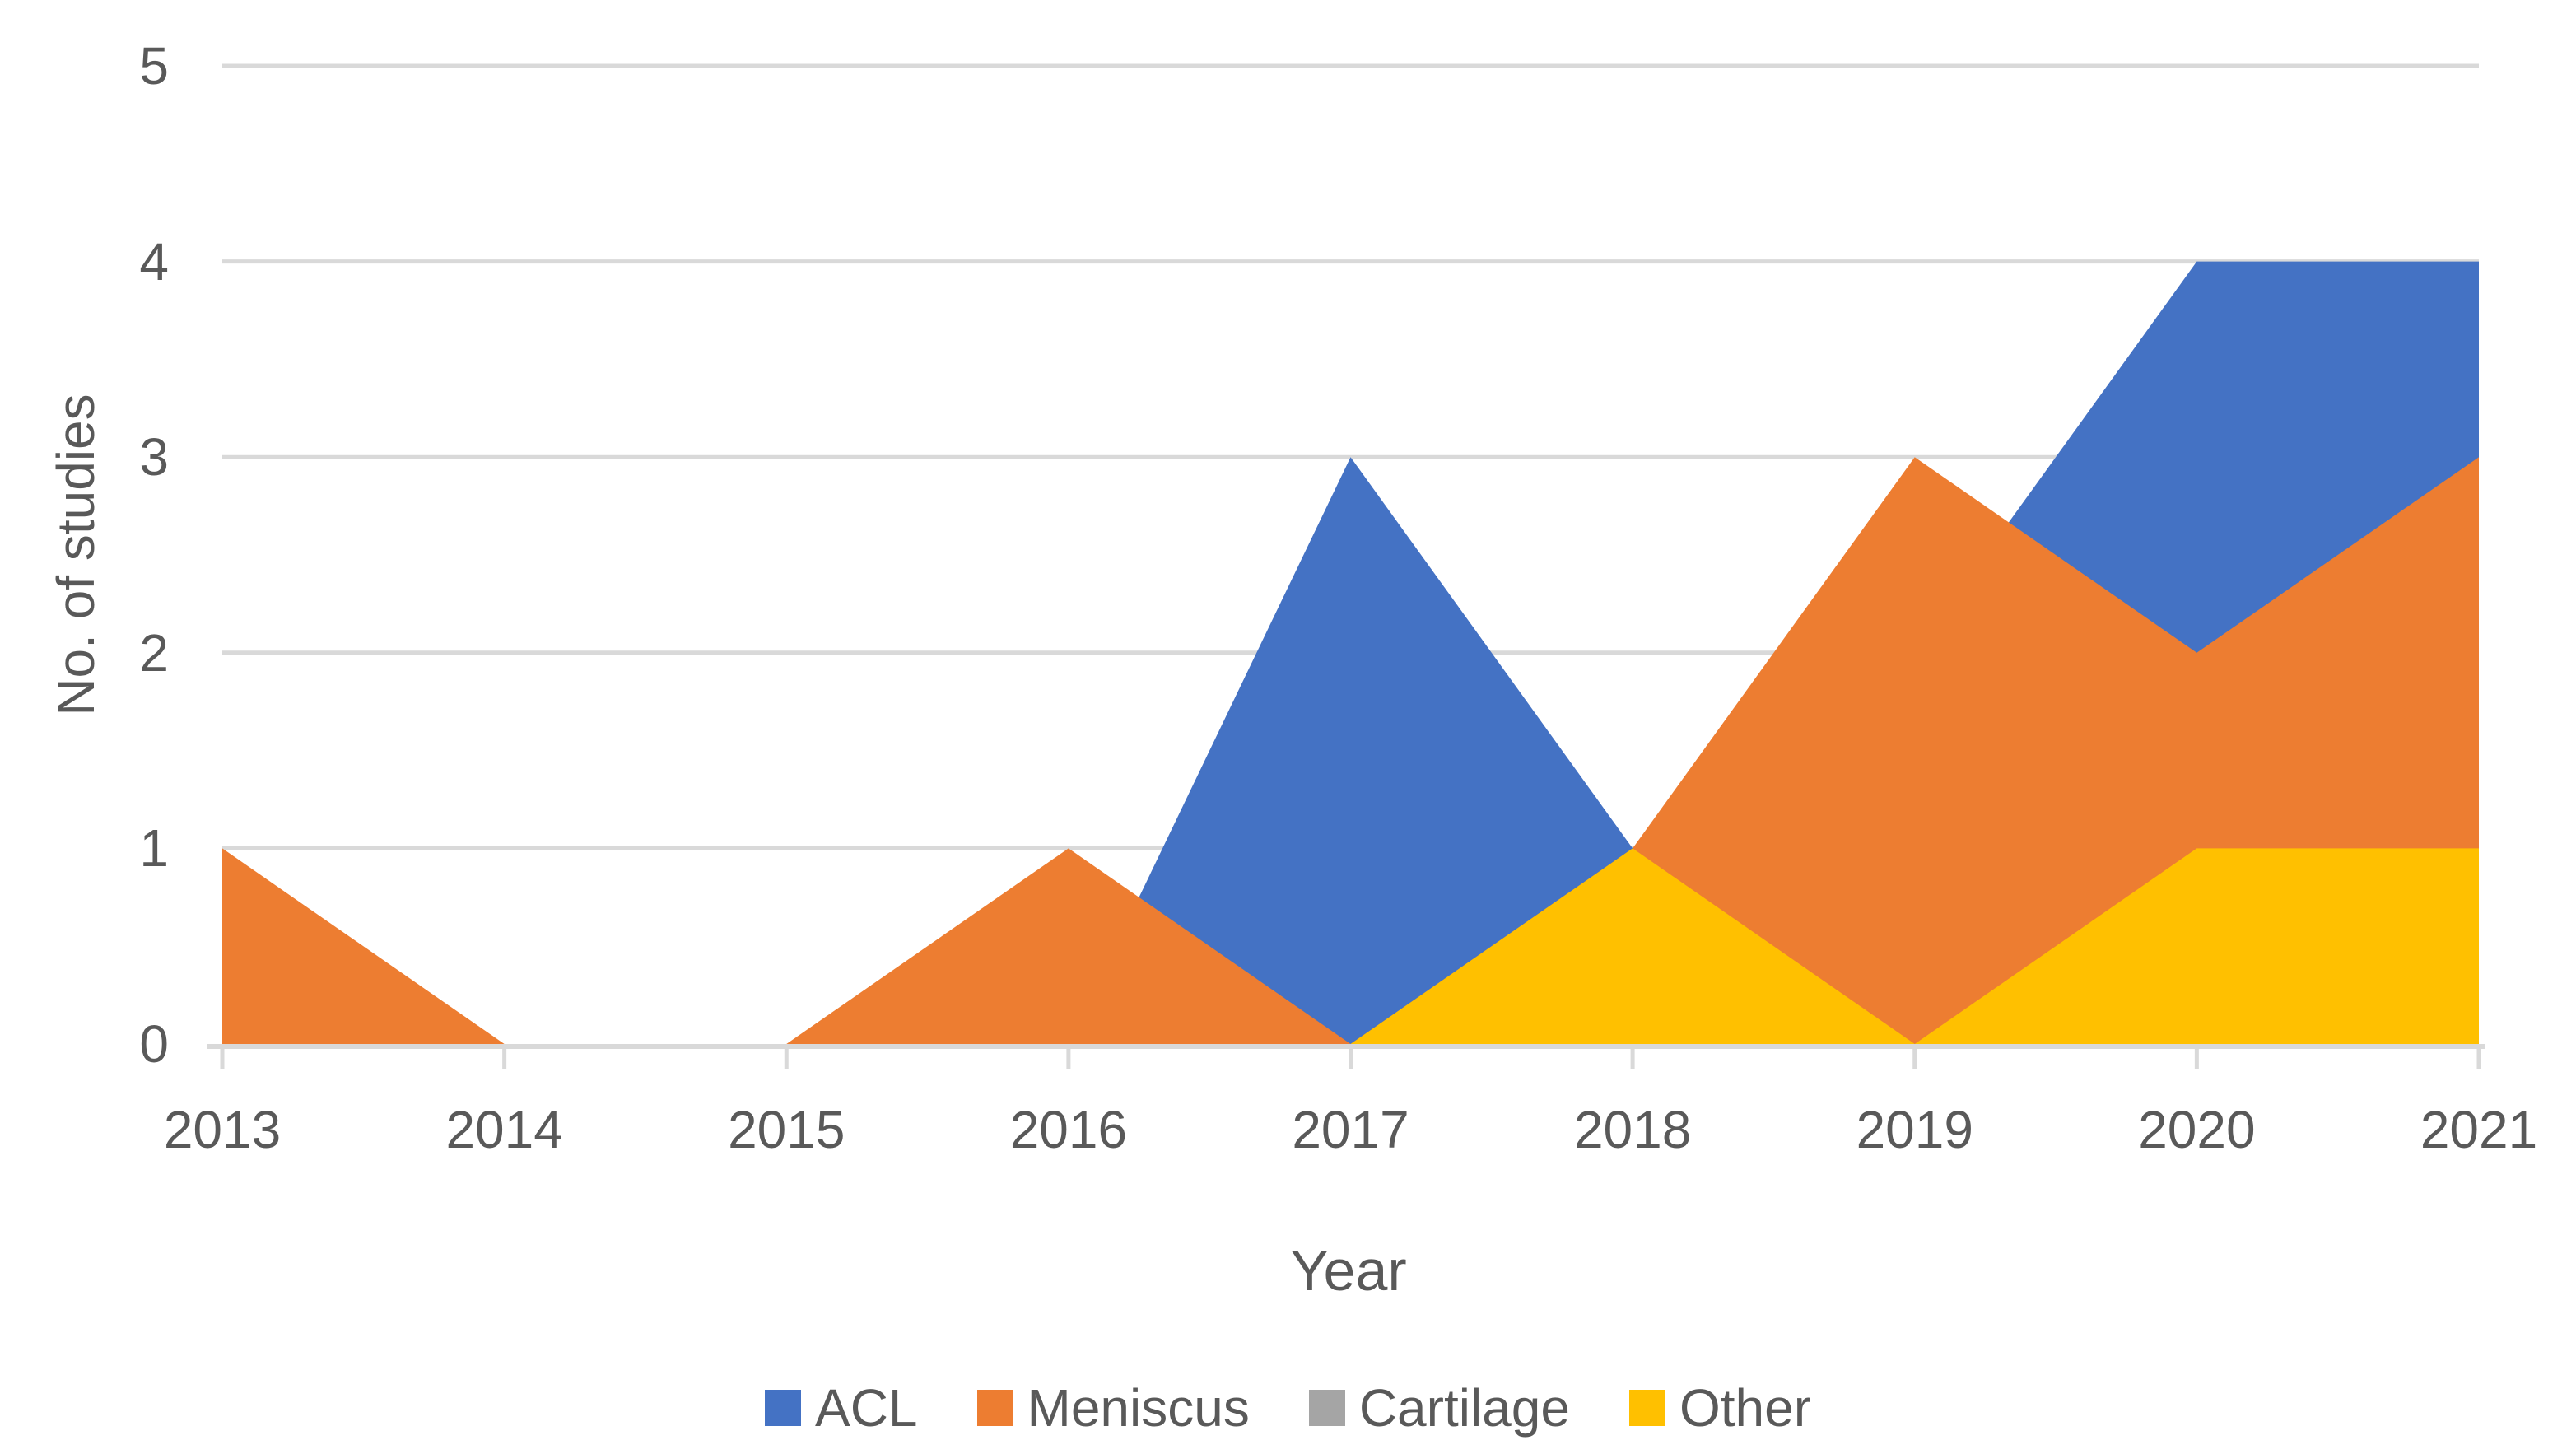 The height and width of the screenshot is (1454, 2576). What do you see at coordinates (867, 1408) in the screenshot?
I see `legend-label-acl: ACL` at bounding box center [867, 1408].